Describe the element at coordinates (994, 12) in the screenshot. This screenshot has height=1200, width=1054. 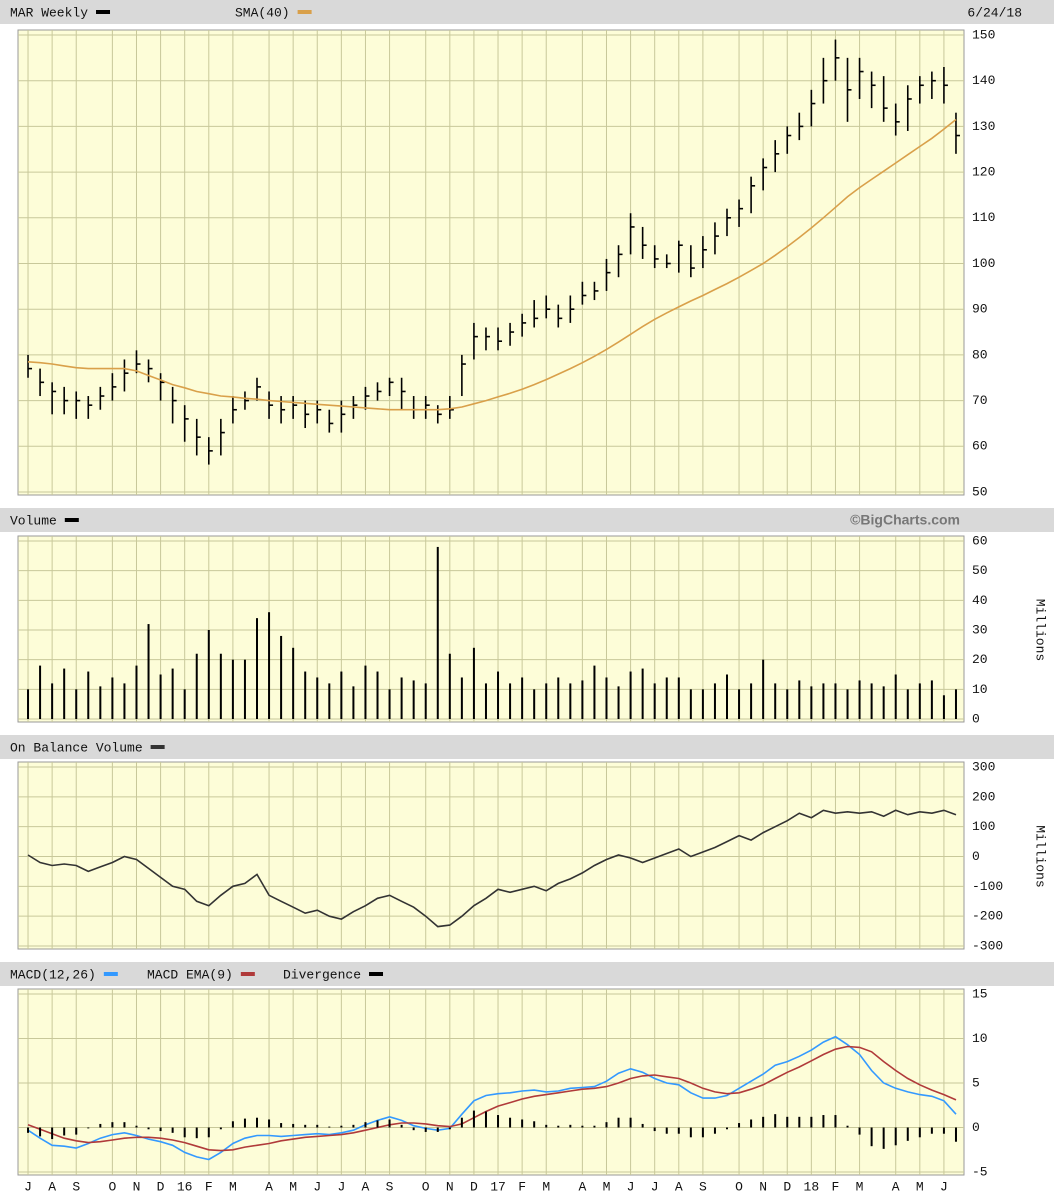
I see `date-label: 6/24/18` at that location.